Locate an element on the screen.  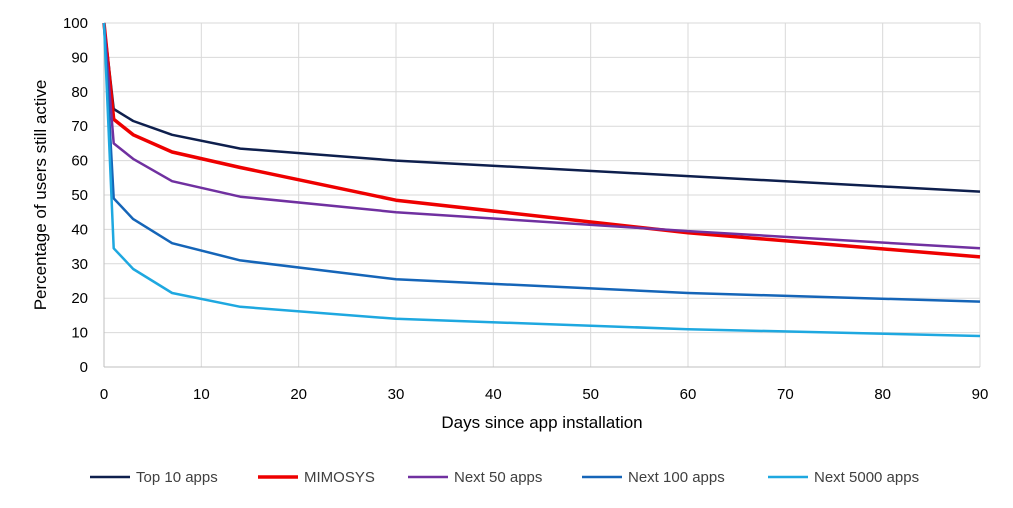
y-tick-label-70: 70 is located at coordinates (79, 126).